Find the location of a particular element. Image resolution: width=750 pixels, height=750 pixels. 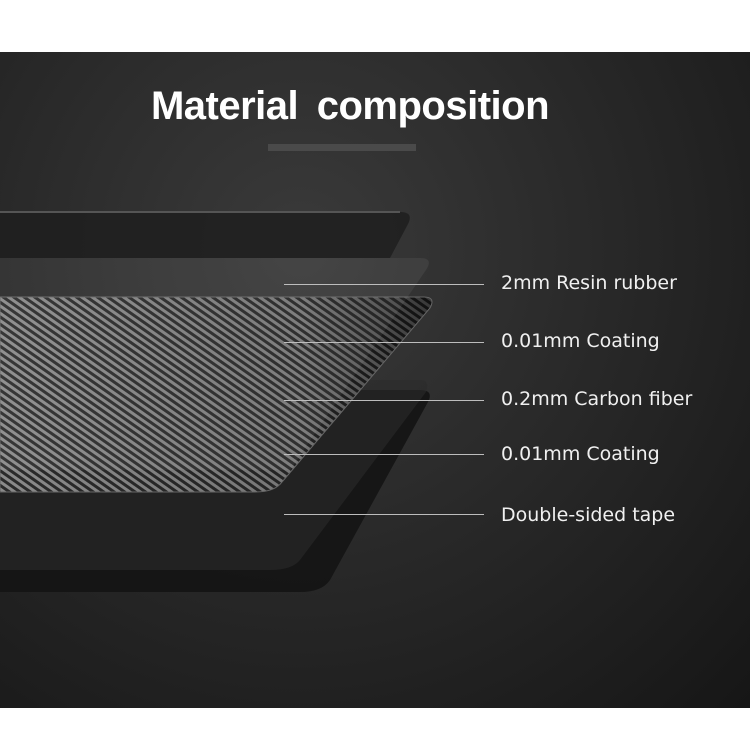

layer-label: 2mm Resin rubber is located at coordinates (589, 283).